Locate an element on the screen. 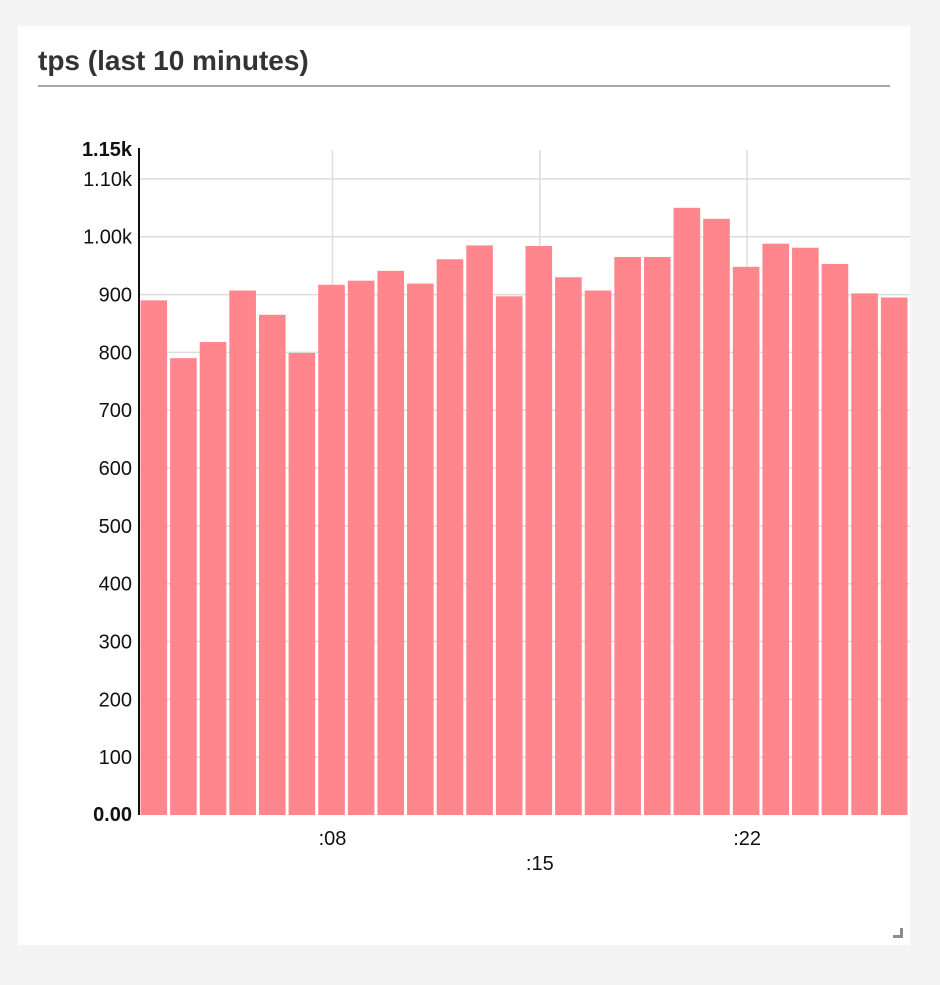  panel-title: tps (last 10 minutes) is located at coordinates (173, 60).